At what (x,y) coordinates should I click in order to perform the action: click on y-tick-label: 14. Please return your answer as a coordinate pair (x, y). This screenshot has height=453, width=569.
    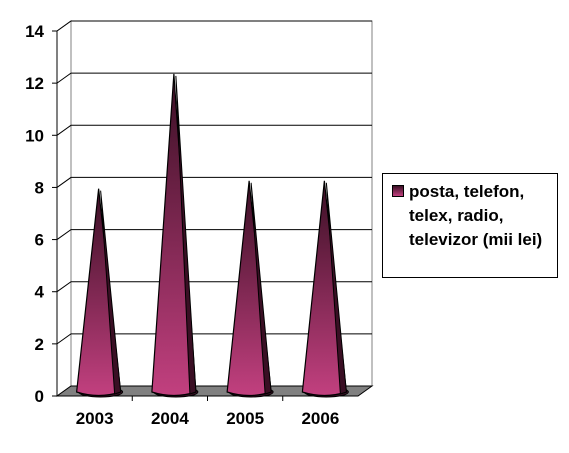
    Looking at the image, I should click on (34, 31).